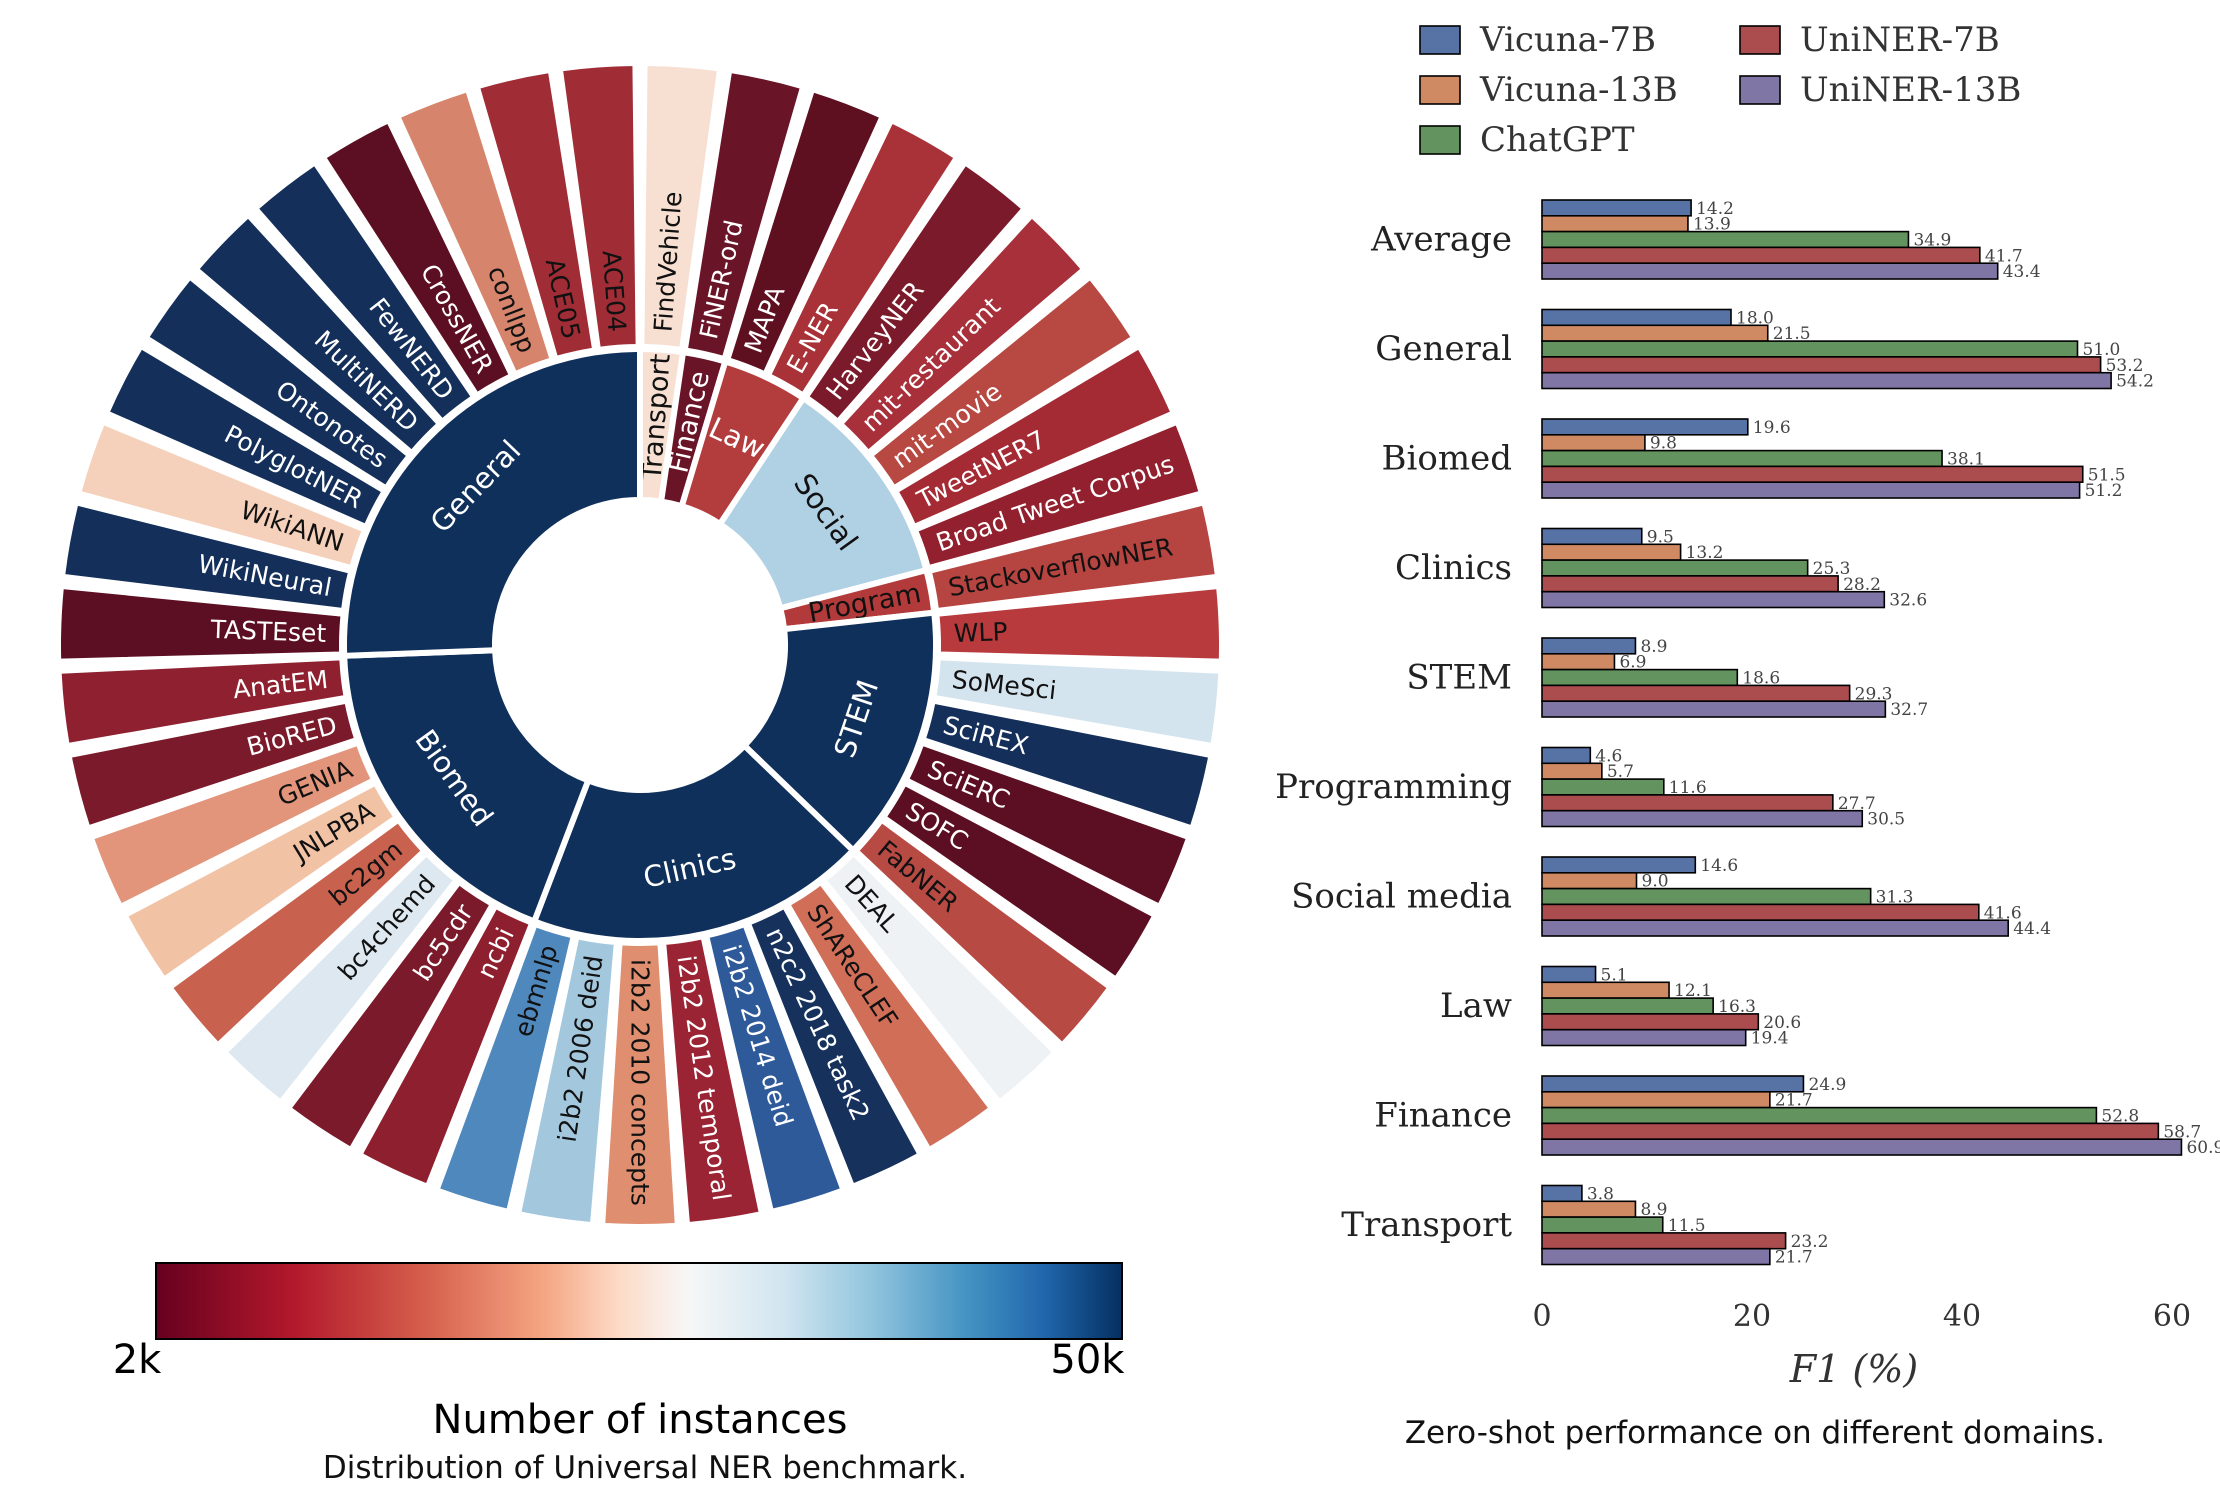 The width and height of the screenshot is (2220, 1508). Describe the element at coordinates (1772, 428) in the screenshot. I see `value-label-vicuna-7b-biomed: 19.6` at that location.